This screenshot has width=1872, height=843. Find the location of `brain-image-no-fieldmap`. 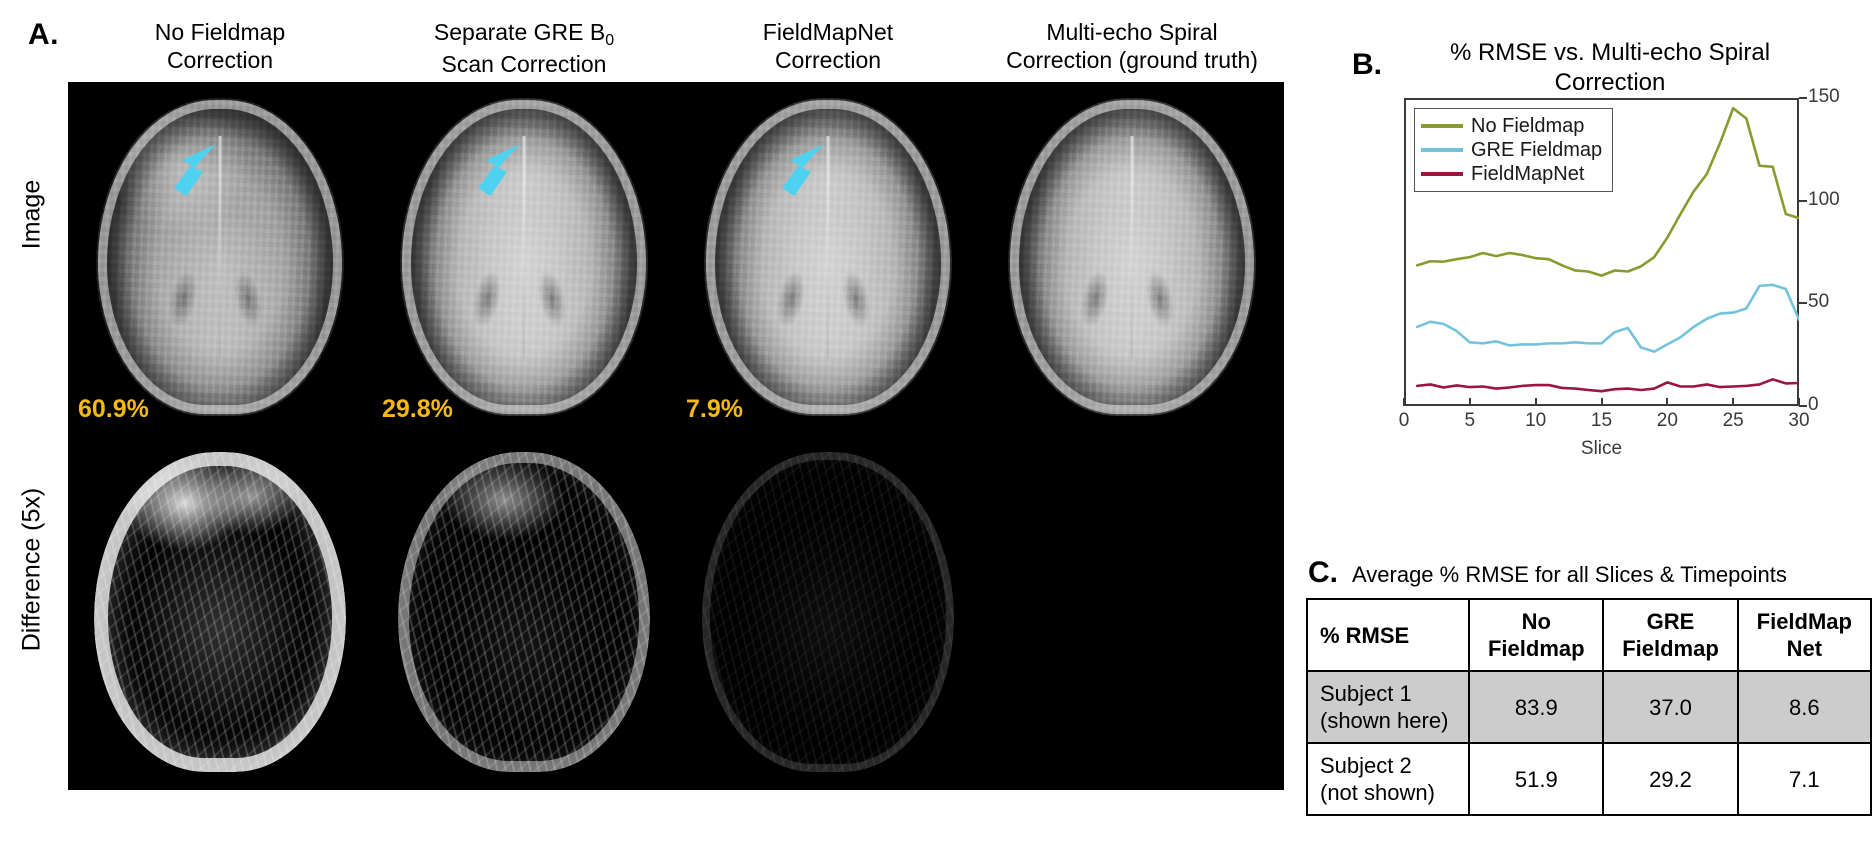

brain-image-no-fieldmap is located at coordinates (220, 257).